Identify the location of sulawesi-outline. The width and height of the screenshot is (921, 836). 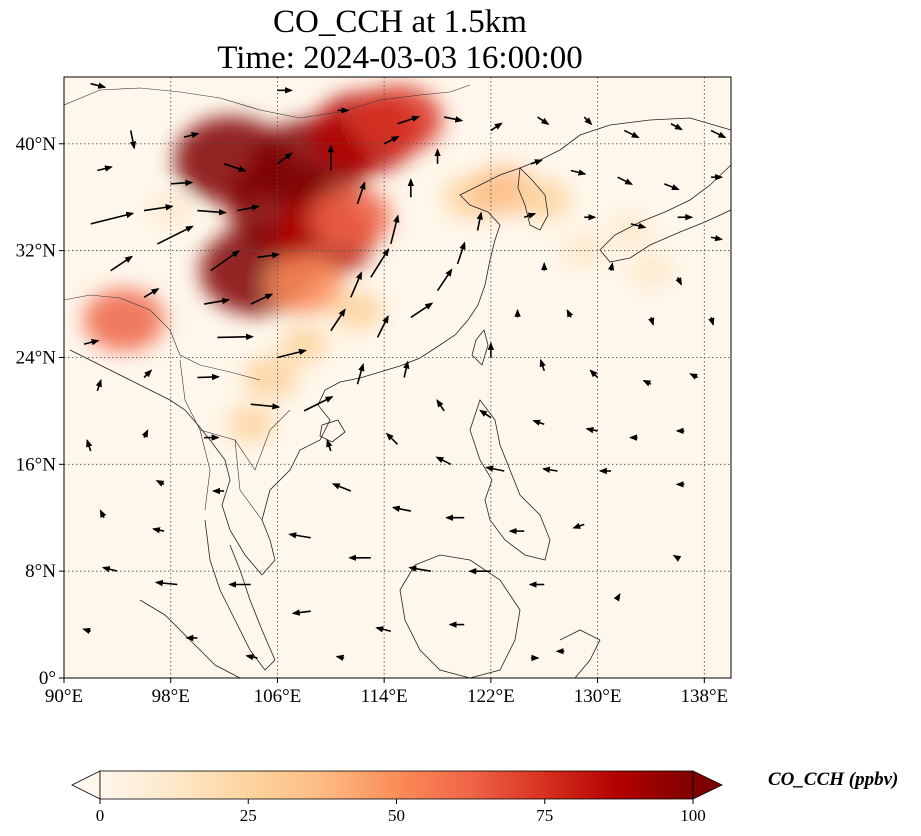
(580, 653).